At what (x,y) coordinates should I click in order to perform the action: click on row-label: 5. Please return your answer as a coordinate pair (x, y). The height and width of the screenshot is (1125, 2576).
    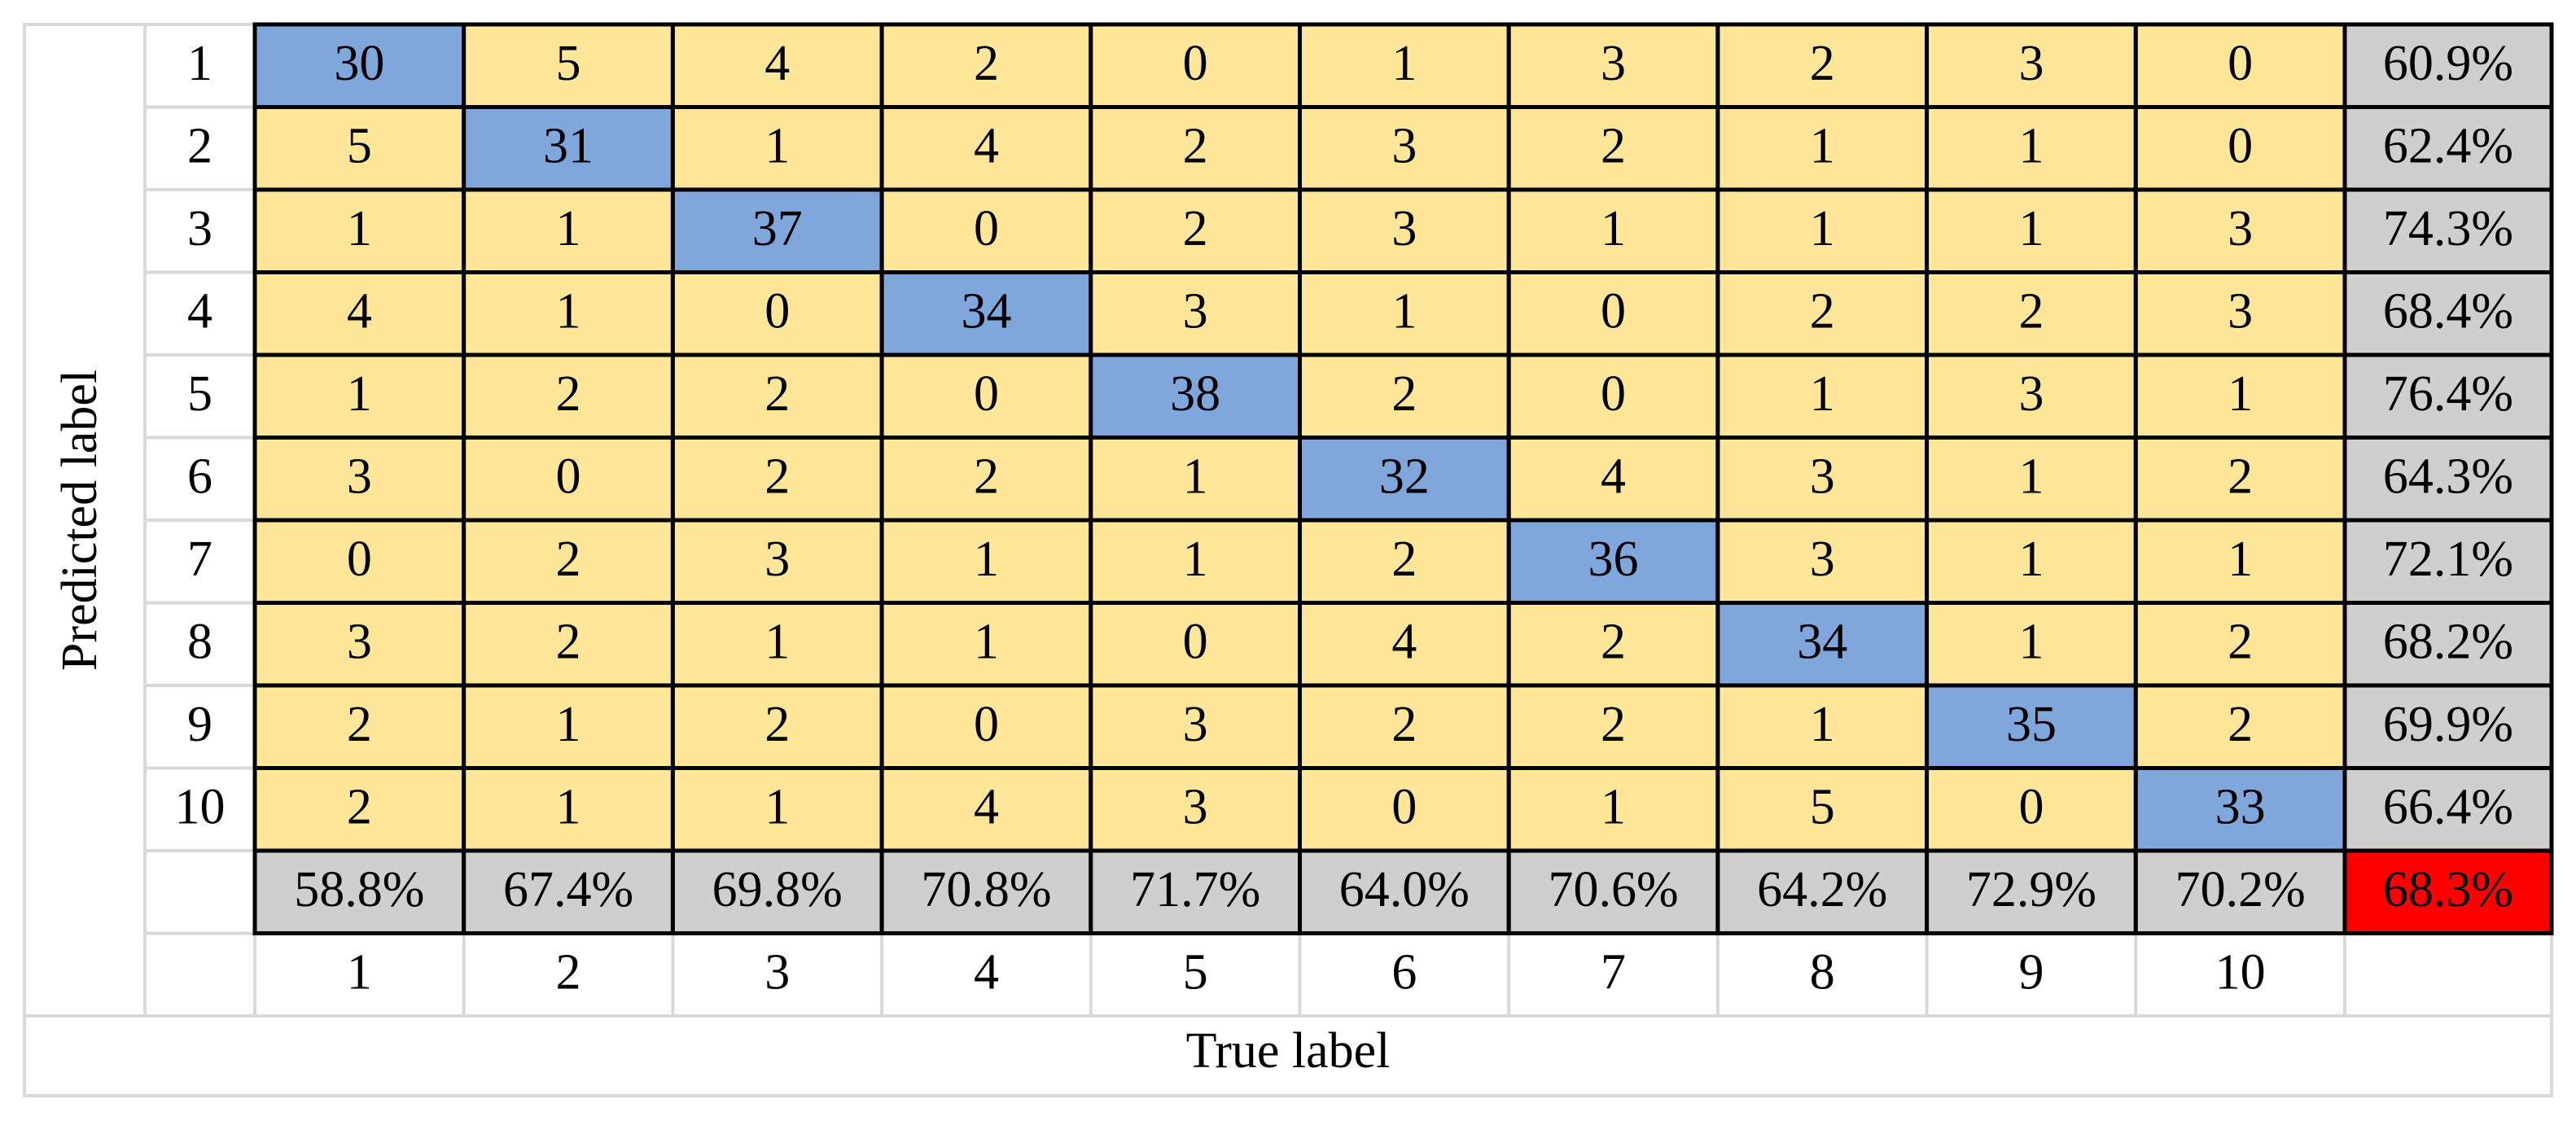
    Looking at the image, I should click on (199, 394).